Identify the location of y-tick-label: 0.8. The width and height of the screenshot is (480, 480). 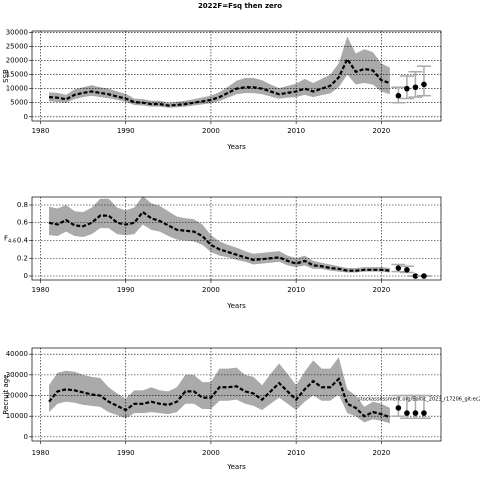
(22, 205).